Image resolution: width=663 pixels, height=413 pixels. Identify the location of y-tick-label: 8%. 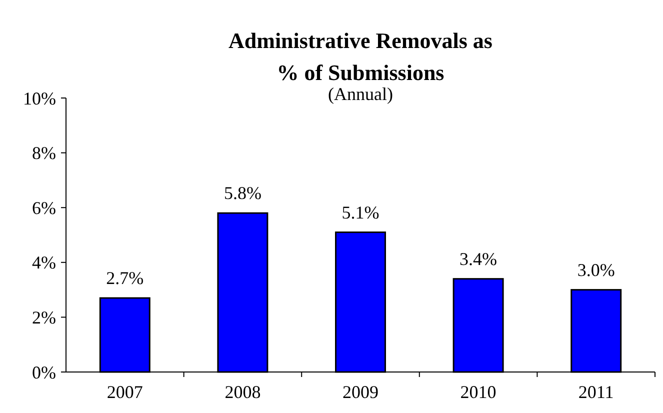
(44, 153).